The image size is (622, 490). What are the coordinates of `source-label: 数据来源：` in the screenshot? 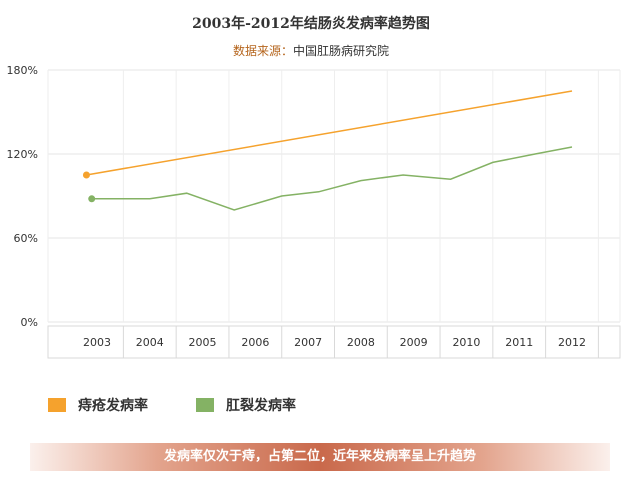 It's located at (262, 51).